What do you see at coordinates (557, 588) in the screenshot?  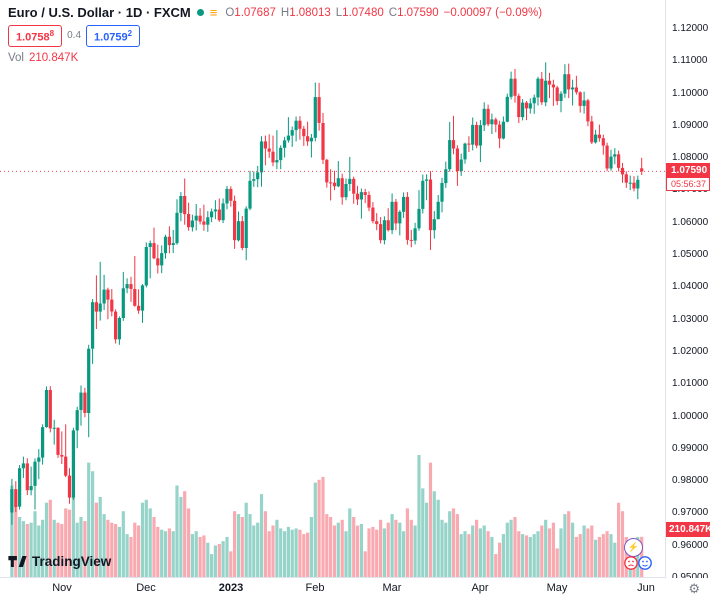 I see `time-tick-label: May` at bounding box center [557, 588].